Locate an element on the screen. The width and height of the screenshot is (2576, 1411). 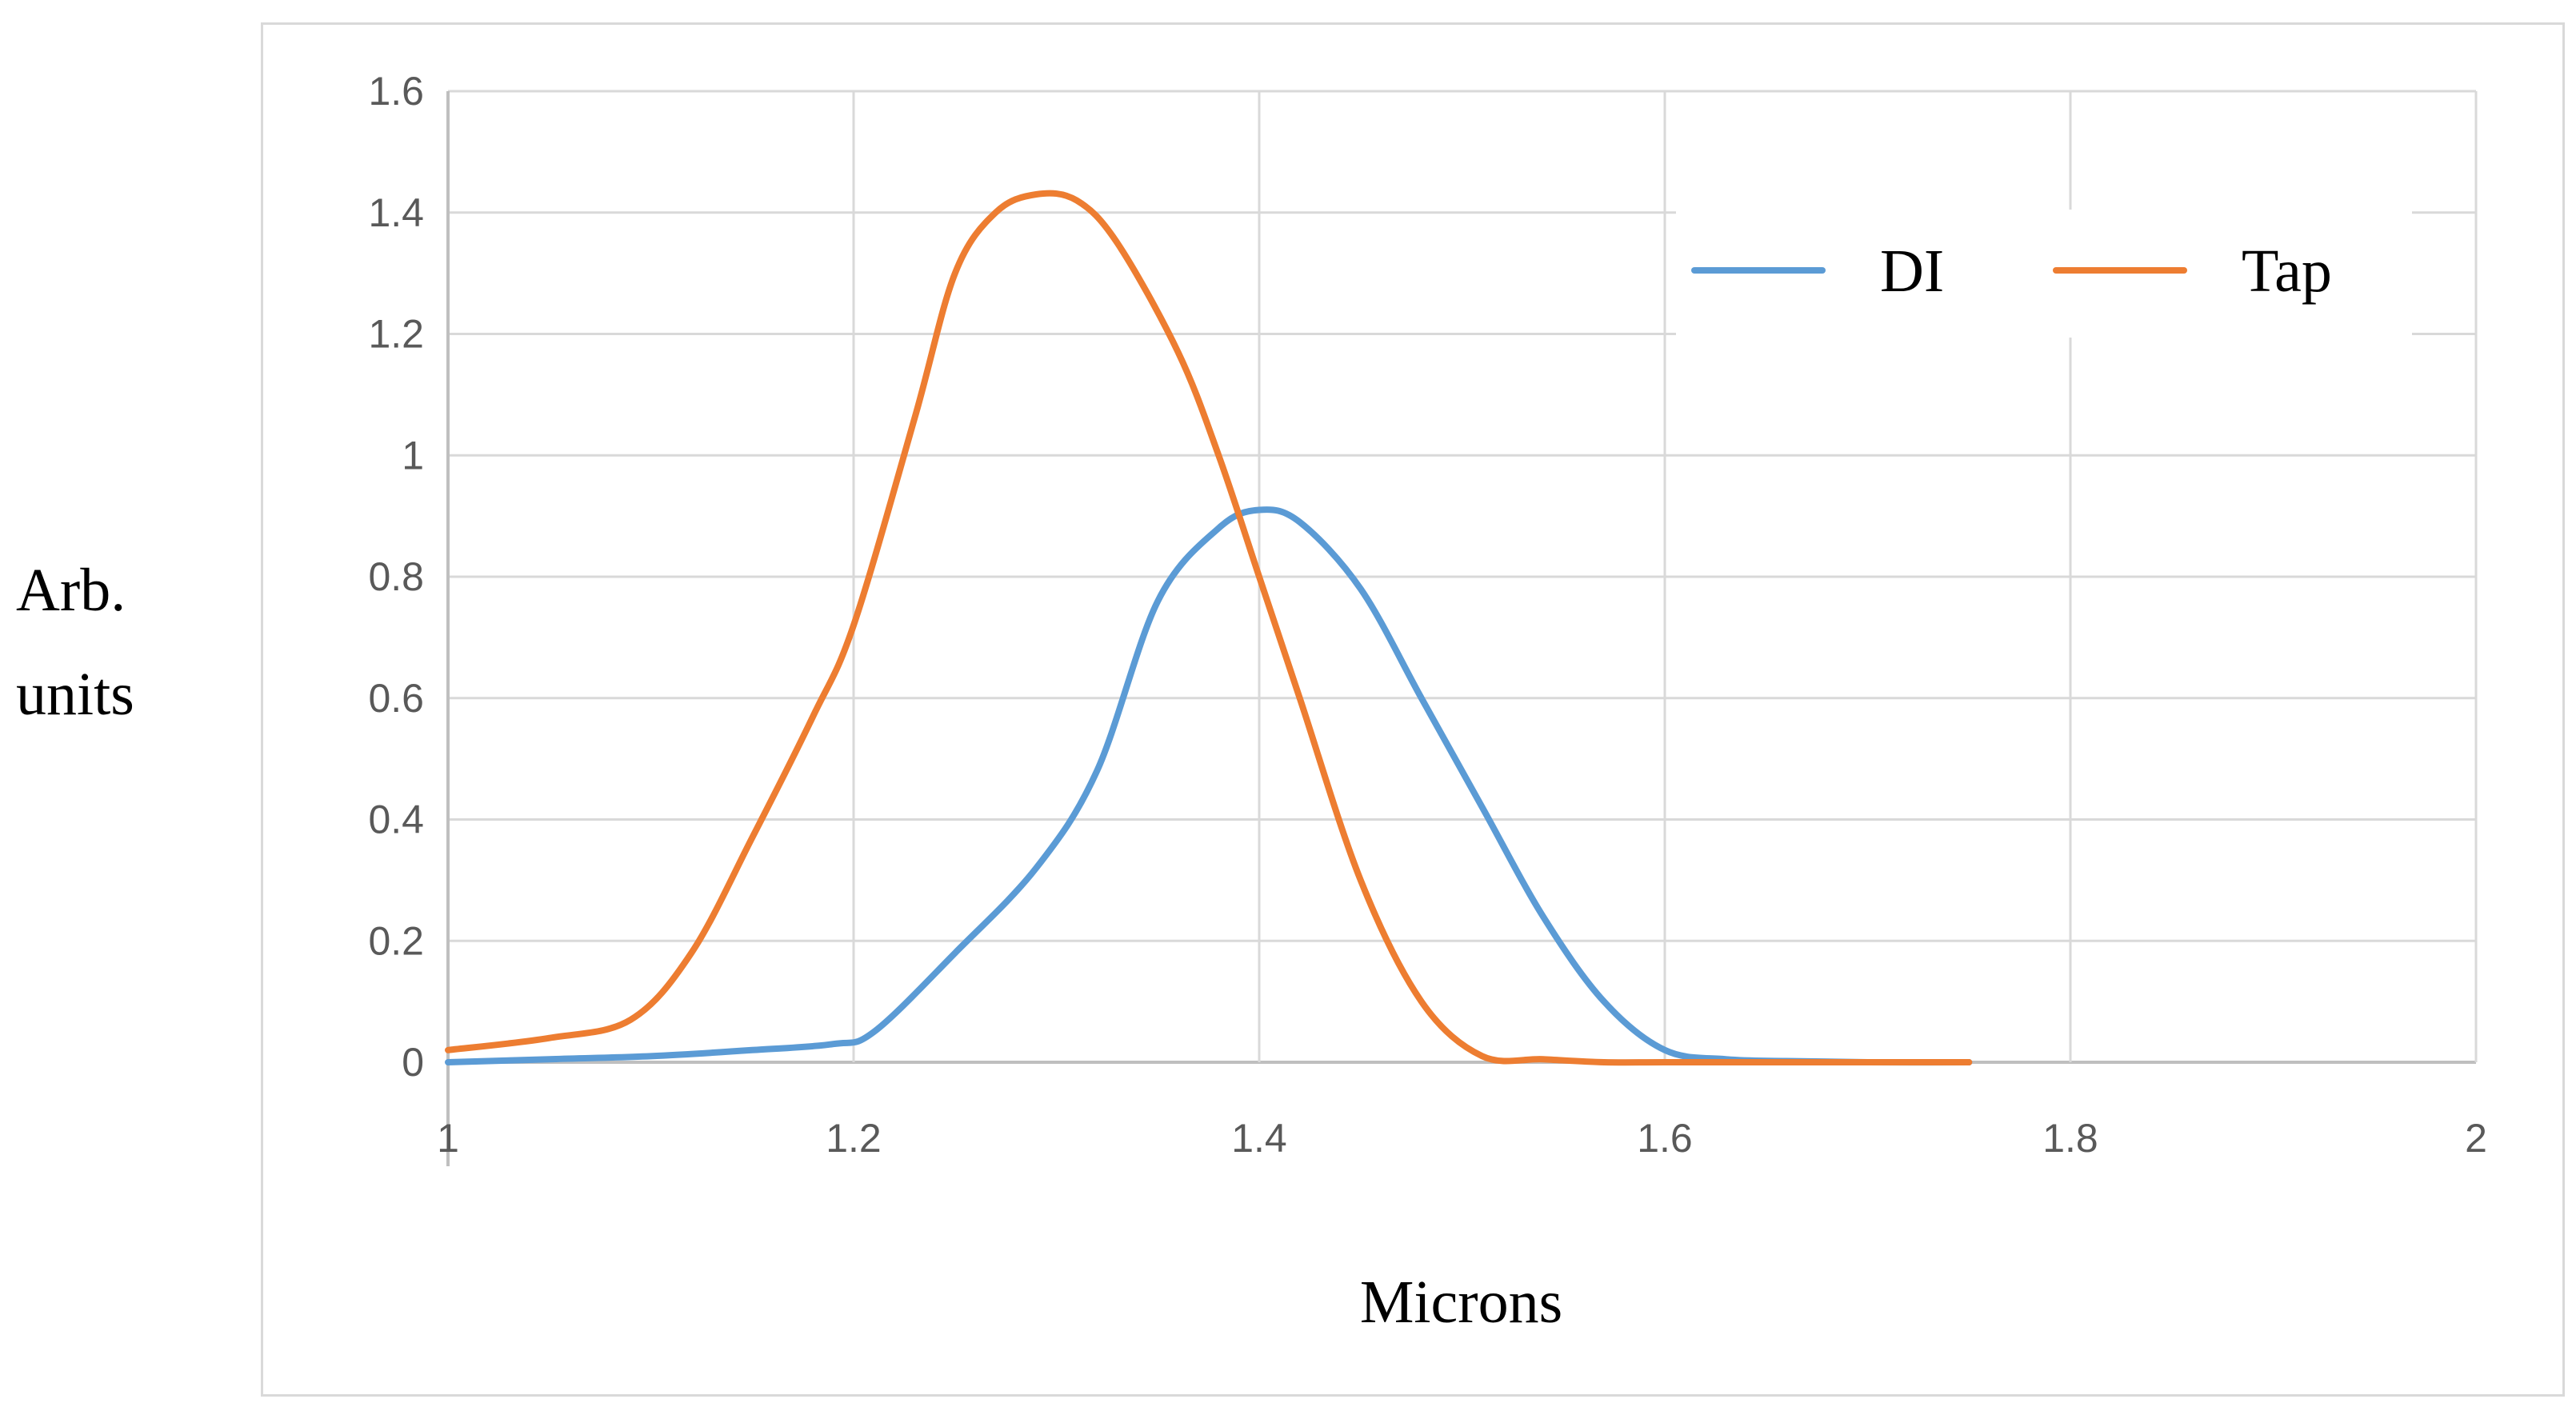
x-axis-label: Microns is located at coordinates (1461, 1302).